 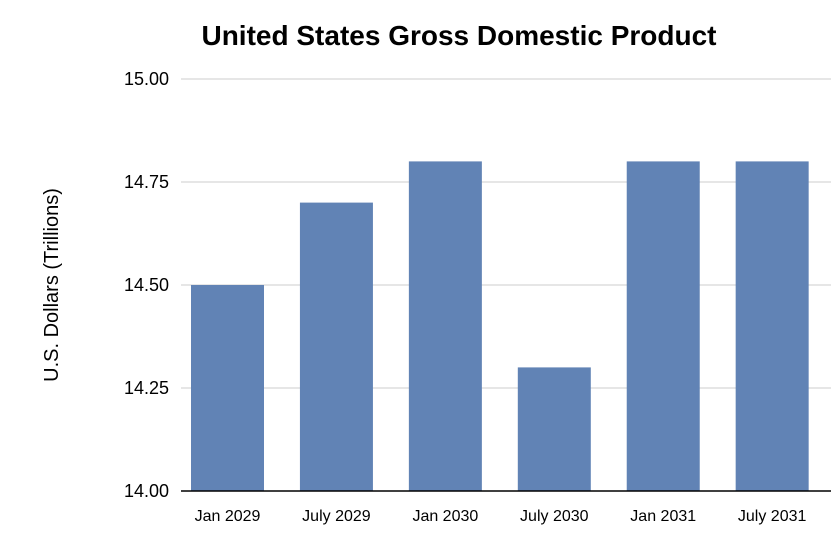 I want to click on bar-july-2031, so click(x=772, y=326).